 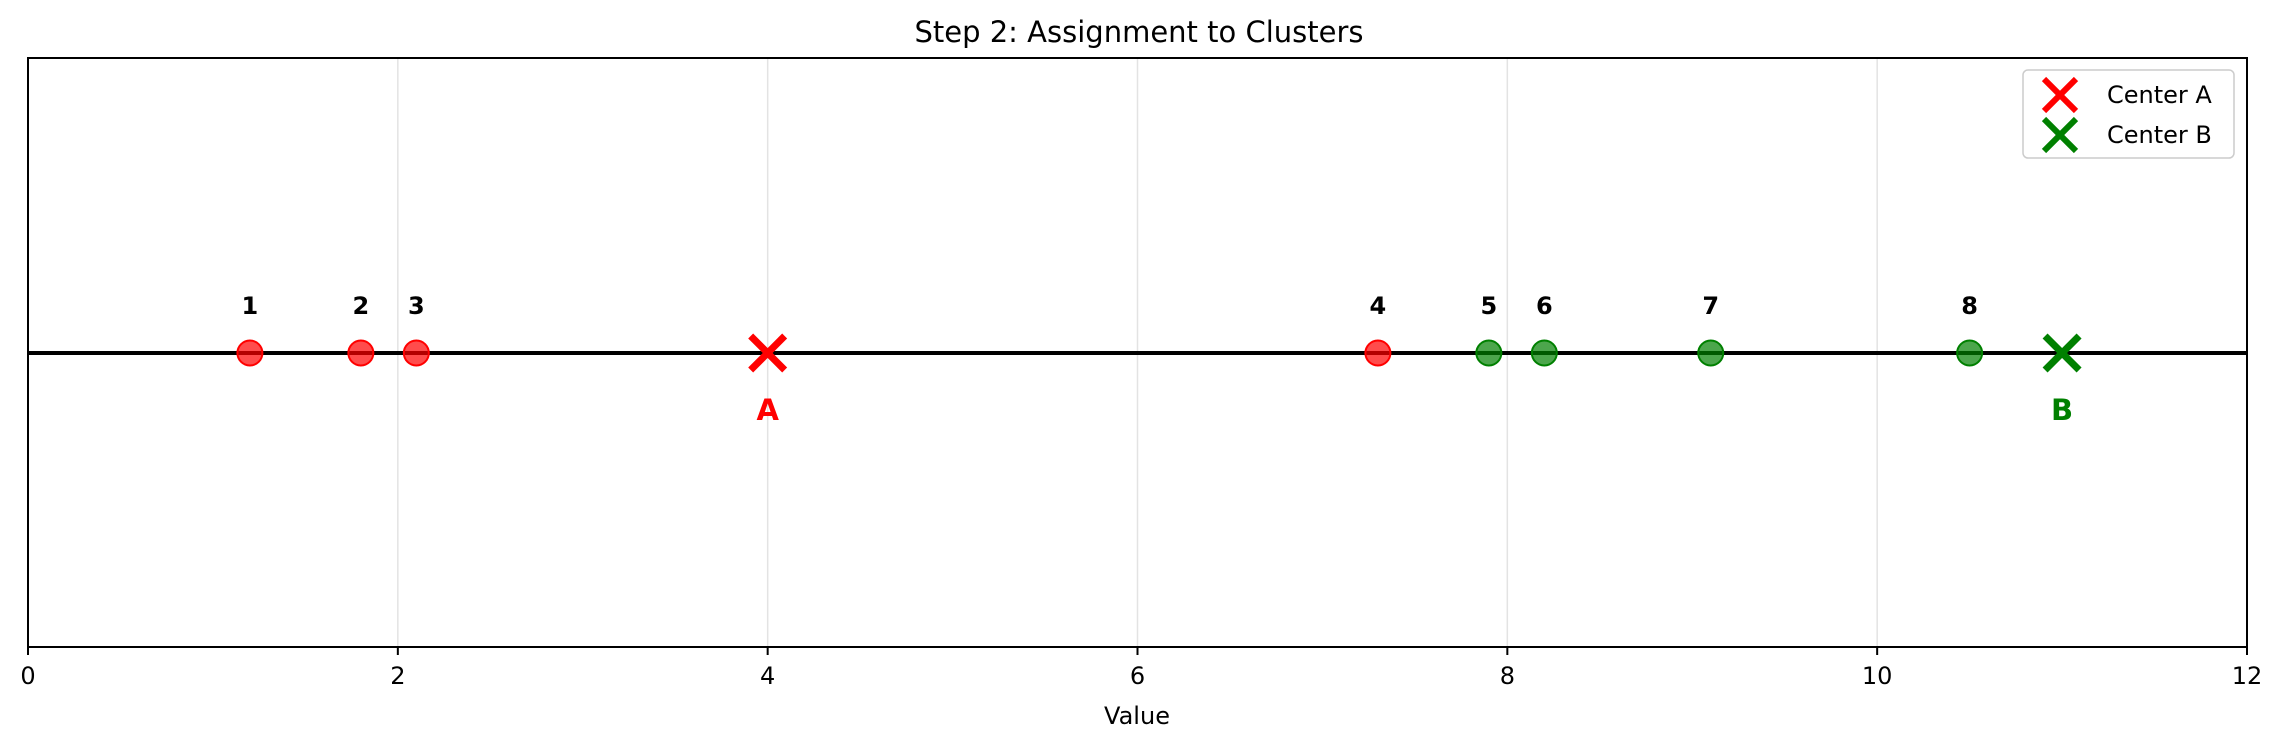 What do you see at coordinates (1378, 306) in the screenshot?
I see `point-label: 4` at bounding box center [1378, 306].